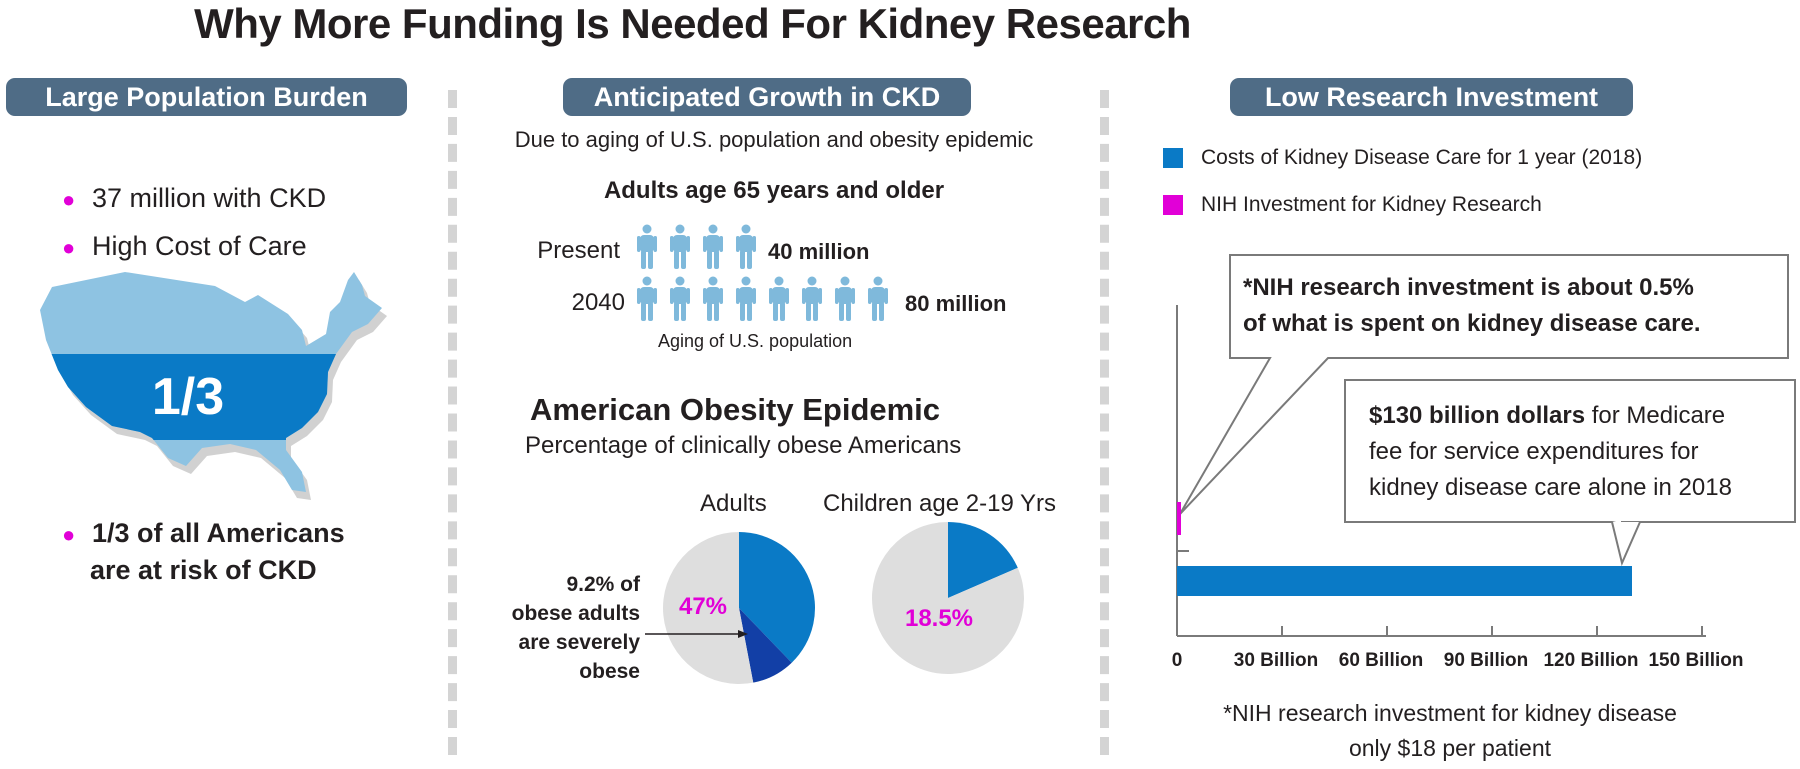 This screenshot has width=1800, height=769. I want to click on x-tick-label: 60 Billion, so click(1381, 660).